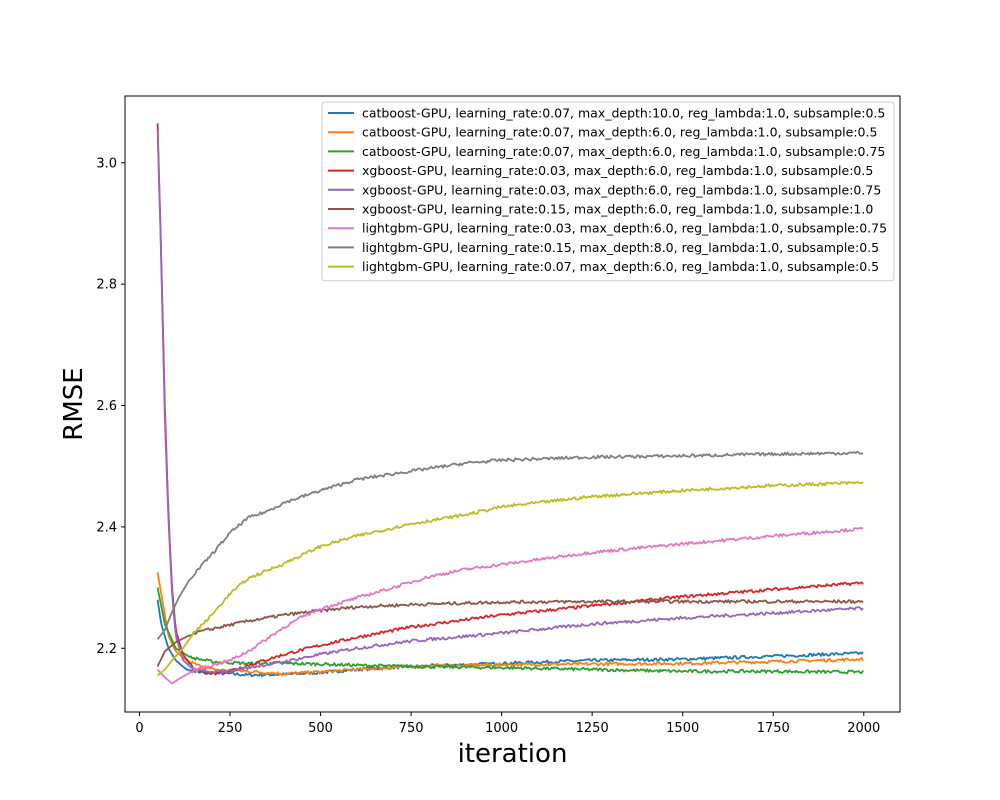 This screenshot has width=1000, height=800. I want to click on y-tick-label: 2.4, so click(106, 527).